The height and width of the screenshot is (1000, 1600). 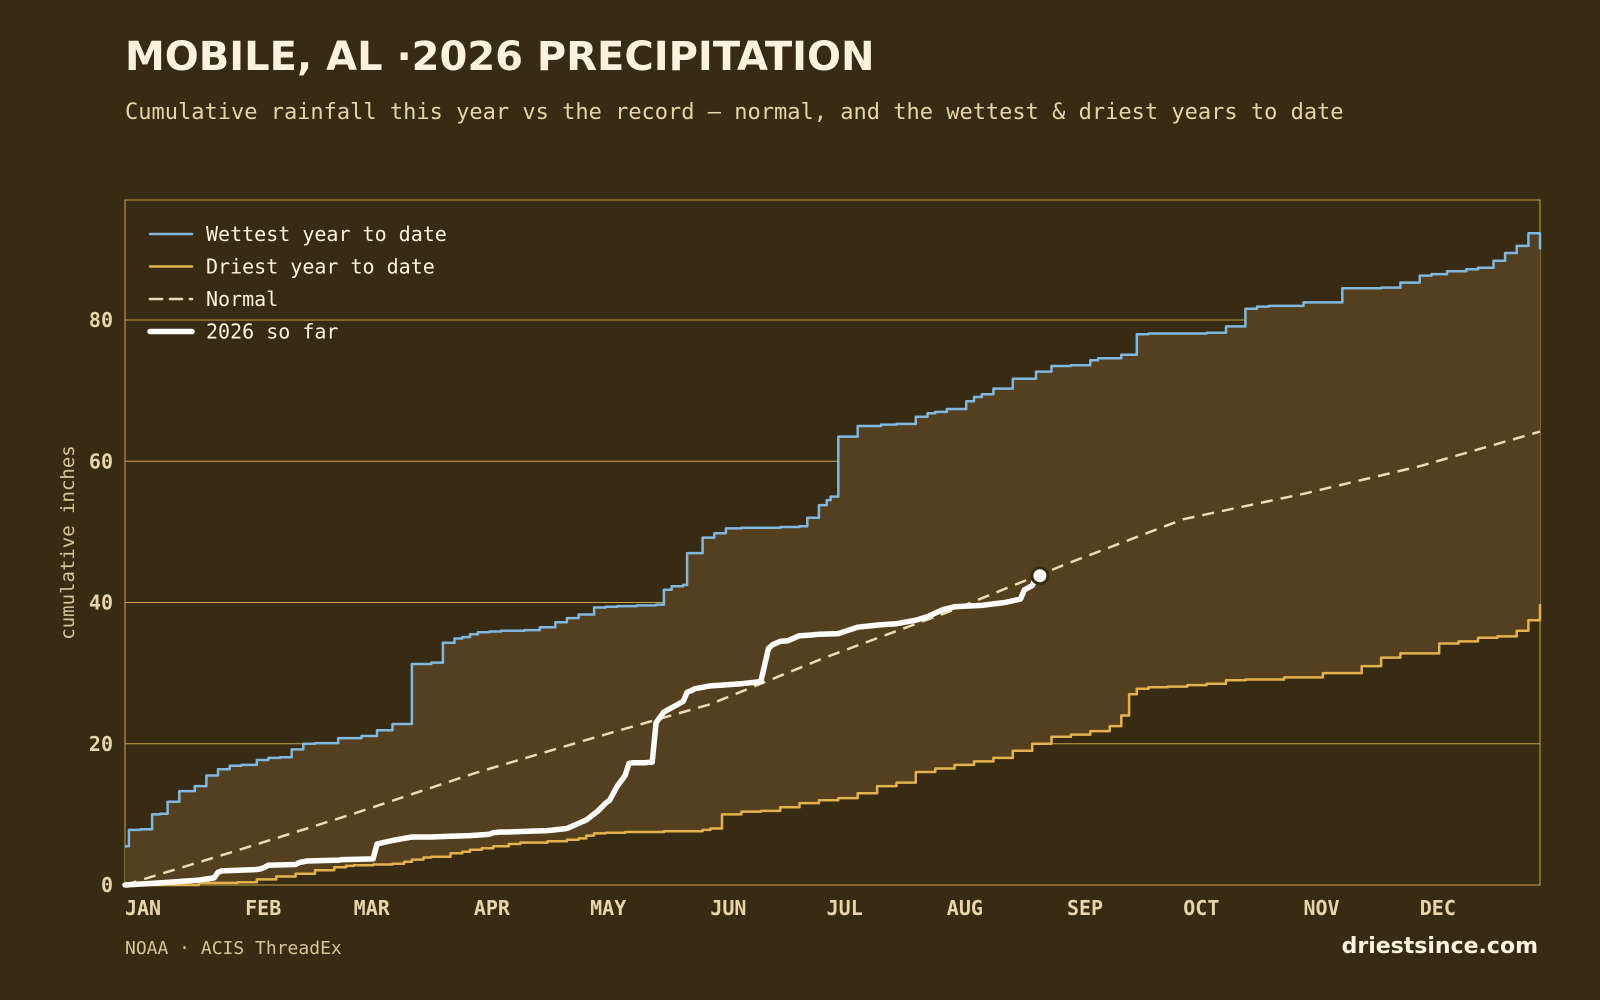 What do you see at coordinates (1085, 908) in the screenshot?
I see `x-tick-label: SEP` at bounding box center [1085, 908].